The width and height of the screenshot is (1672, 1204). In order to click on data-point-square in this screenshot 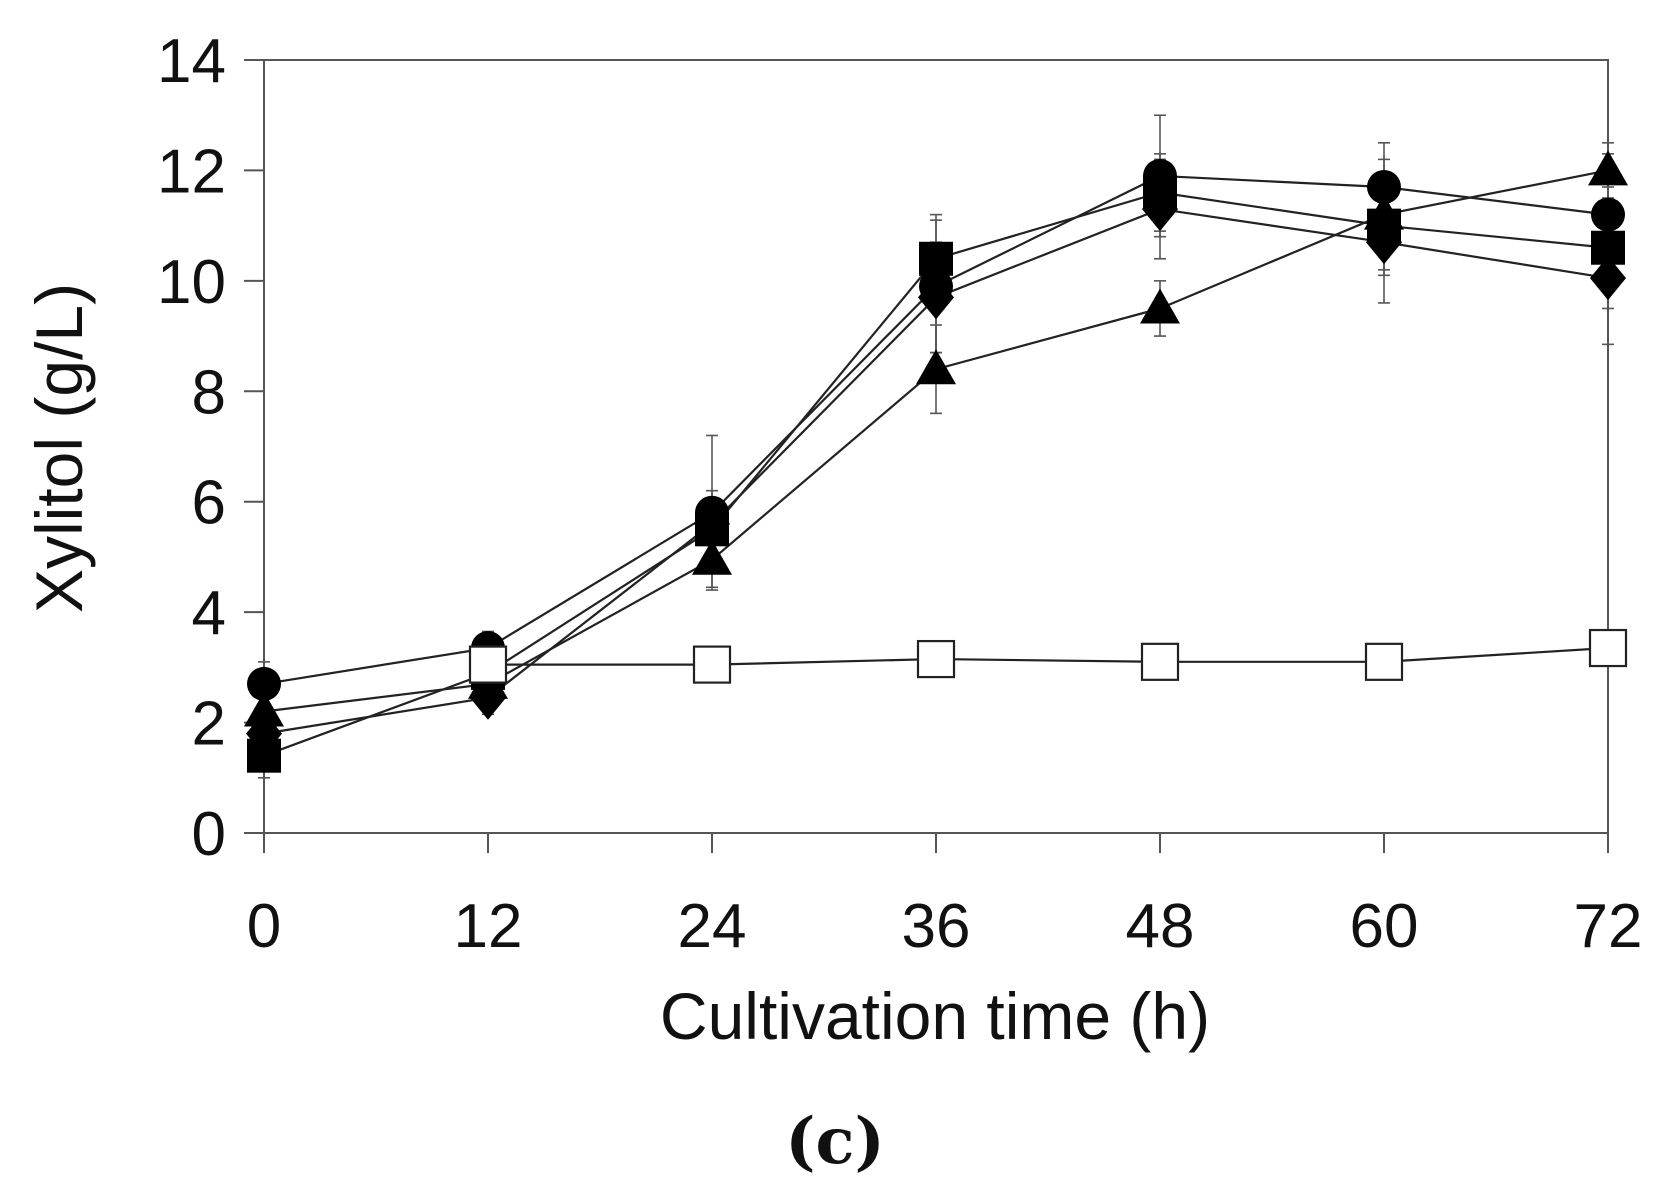, I will do `click(936, 258)`.